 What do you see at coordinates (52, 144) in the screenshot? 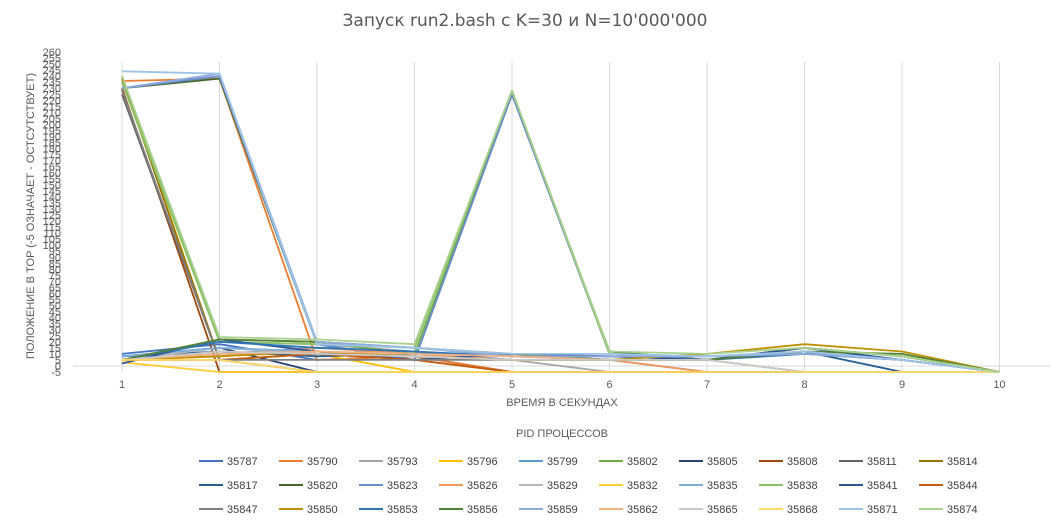
I see `y-tick-label: 185` at bounding box center [52, 144].